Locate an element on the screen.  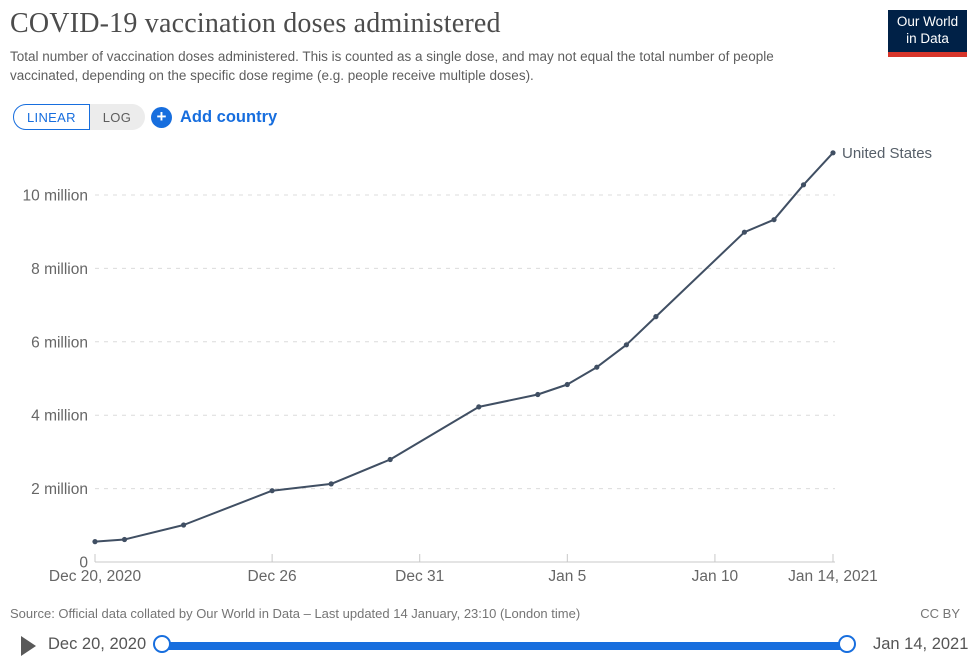
license-link: CC BY is located at coordinates (940, 613).